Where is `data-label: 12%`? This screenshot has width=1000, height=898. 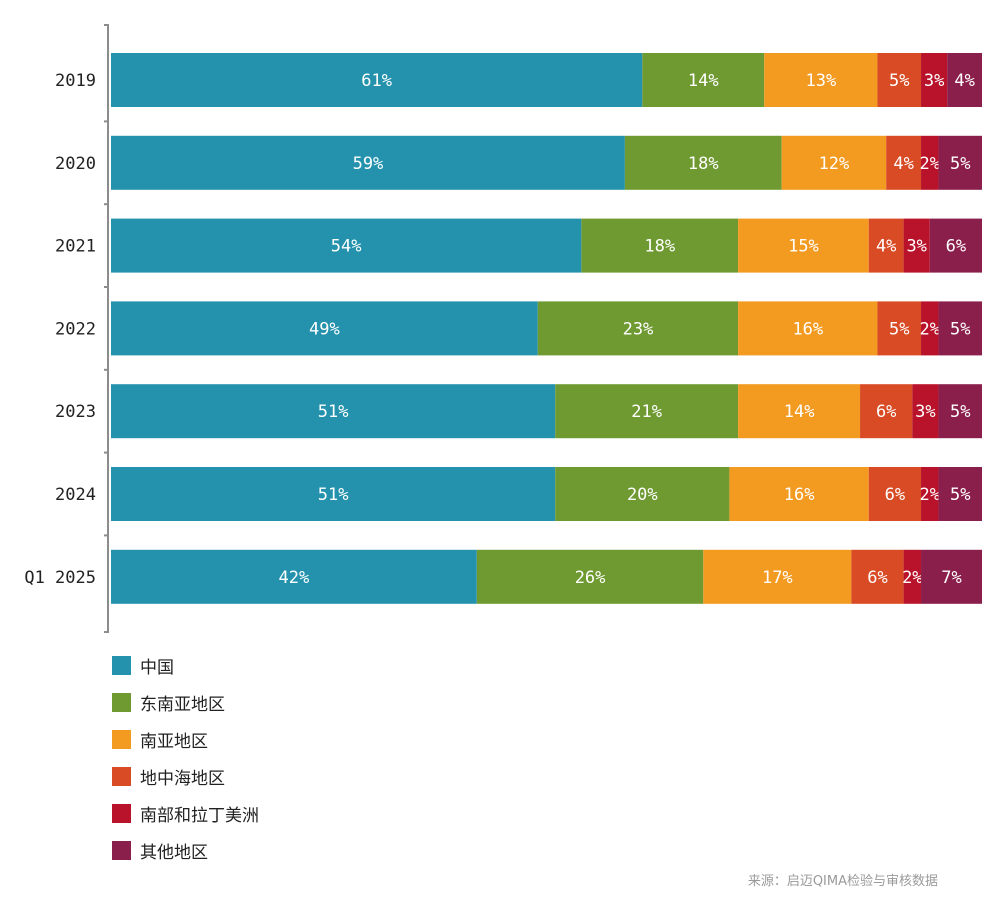
data-label: 12% is located at coordinates (834, 164).